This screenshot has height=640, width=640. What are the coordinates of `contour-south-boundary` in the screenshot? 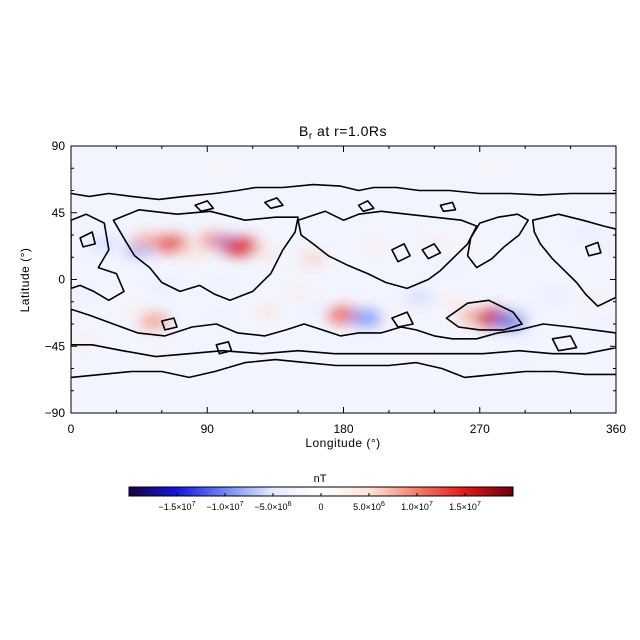 It's located at (343, 368).